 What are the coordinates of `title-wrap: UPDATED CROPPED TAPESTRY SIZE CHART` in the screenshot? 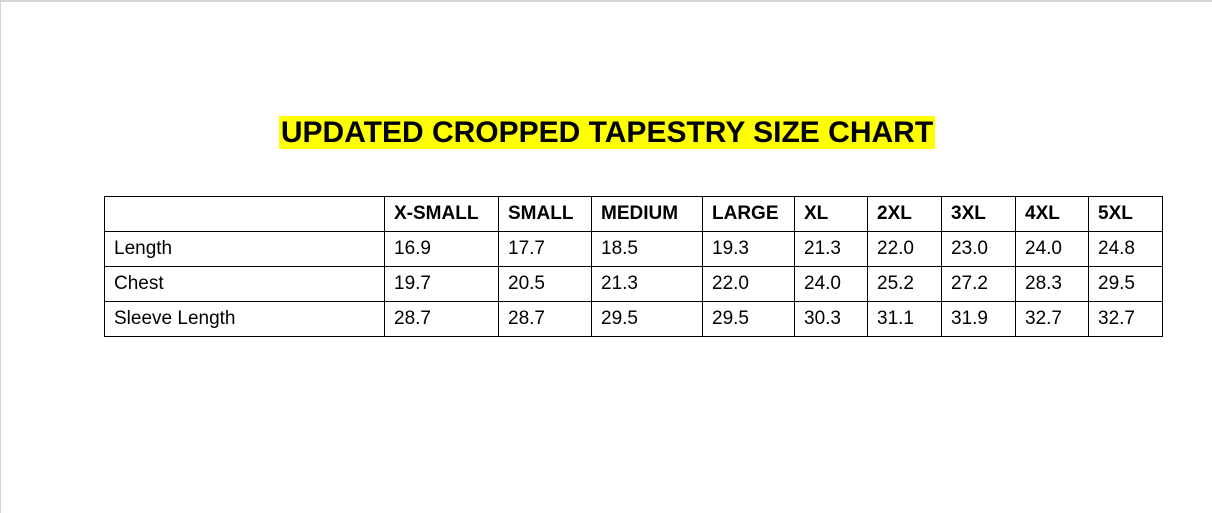 It's located at (606, 133).